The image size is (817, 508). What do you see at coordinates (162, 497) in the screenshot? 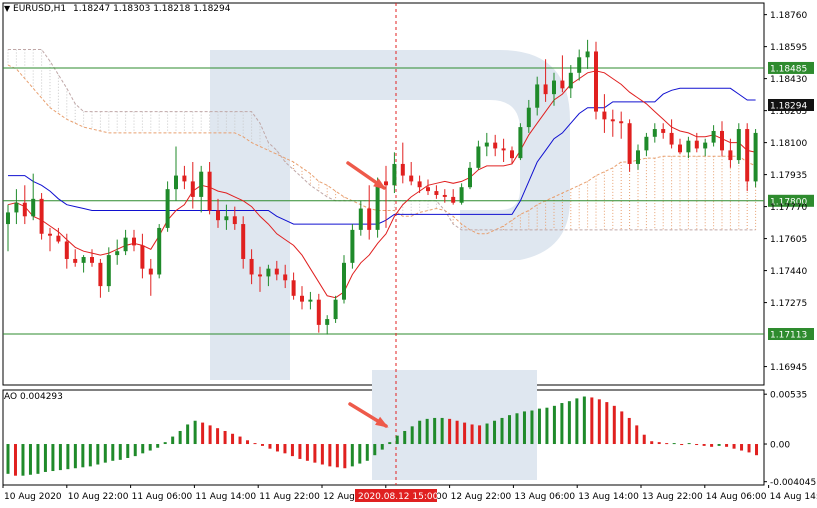
I see `x-tick-label: 11 Aug 06:00` at bounding box center [162, 497].